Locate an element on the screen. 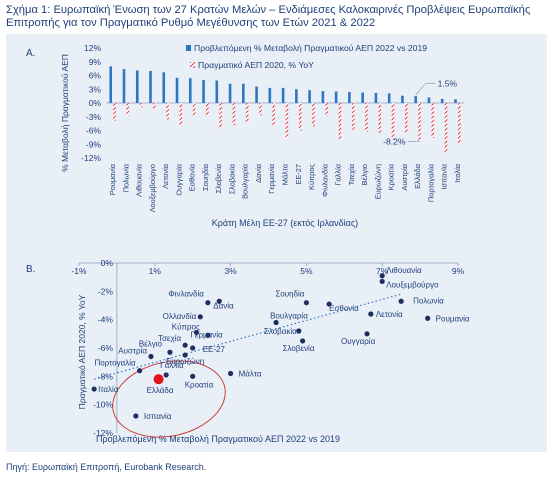  scatter-y-tick: -4% is located at coordinates (106, 320).